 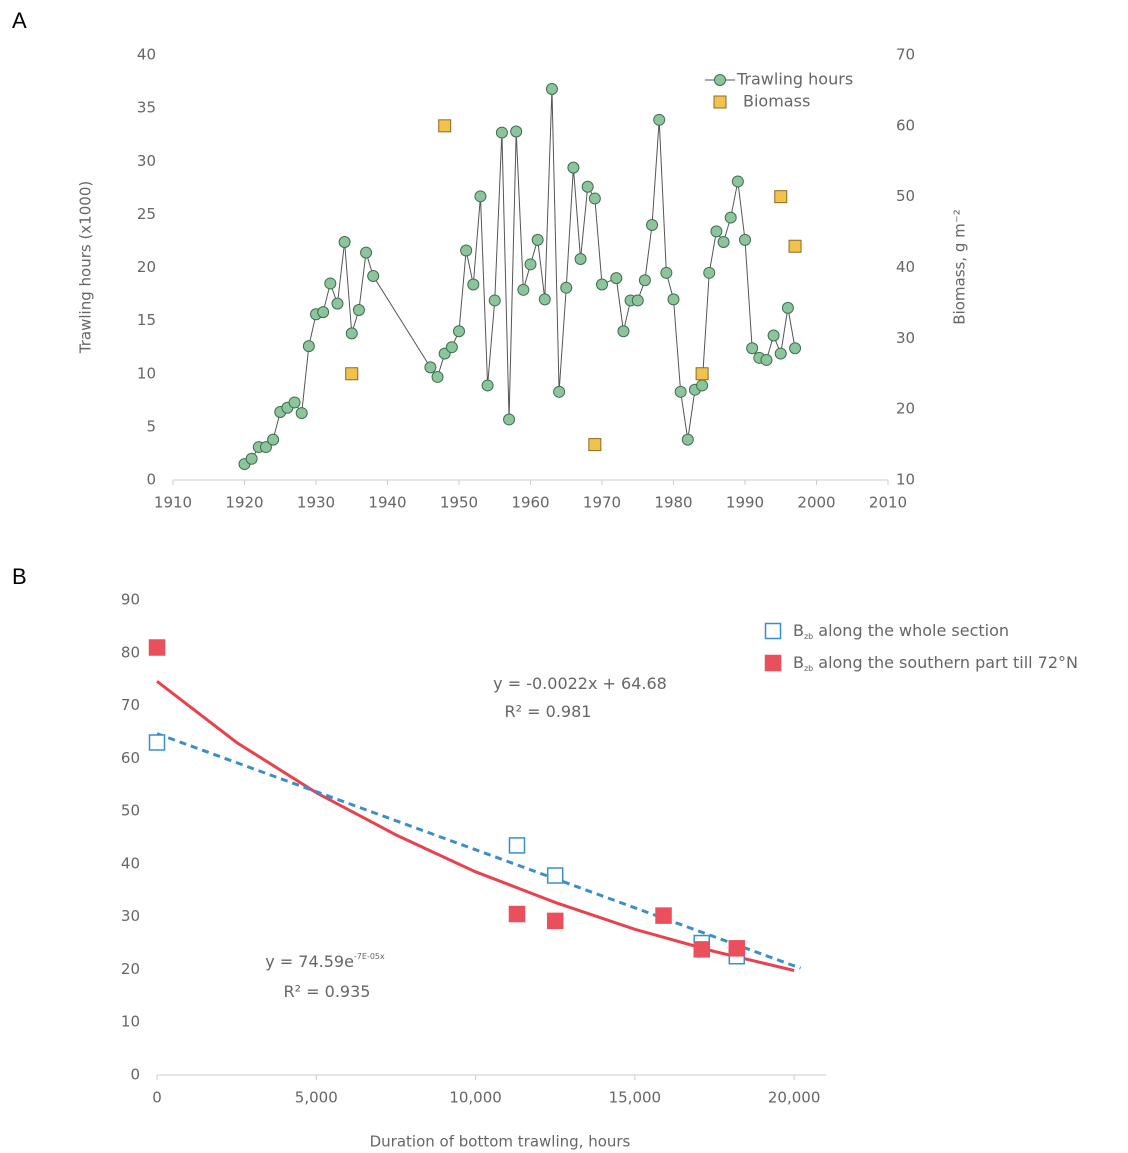 I want to click on y-tick-label: 80, so click(x=130, y=652).